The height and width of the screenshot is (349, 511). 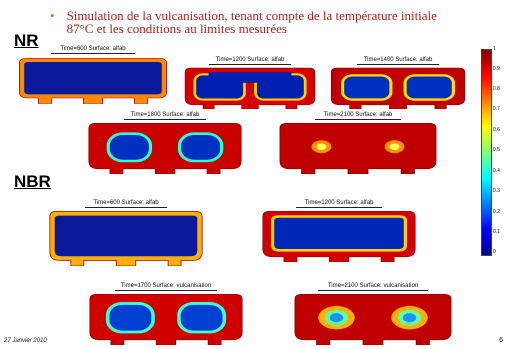 What do you see at coordinates (486, 152) in the screenshot?
I see `colorbar` at bounding box center [486, 152].